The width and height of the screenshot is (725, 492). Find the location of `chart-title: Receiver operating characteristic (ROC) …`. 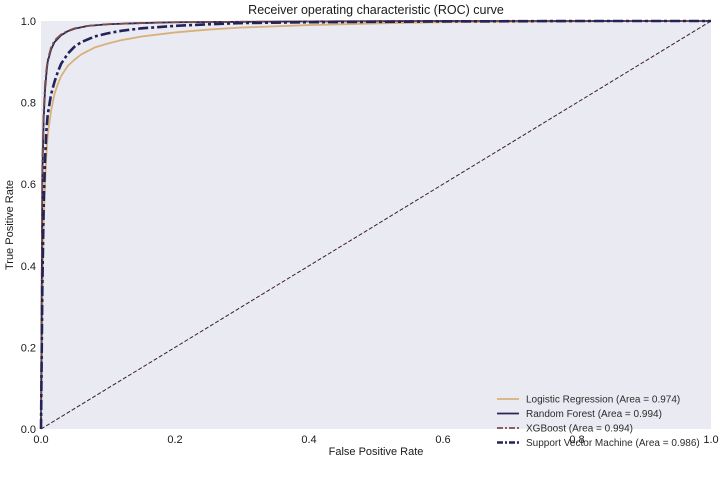

chart-title: Receiver operating characteristic (ROC) … is located at coordinates (376, 10).